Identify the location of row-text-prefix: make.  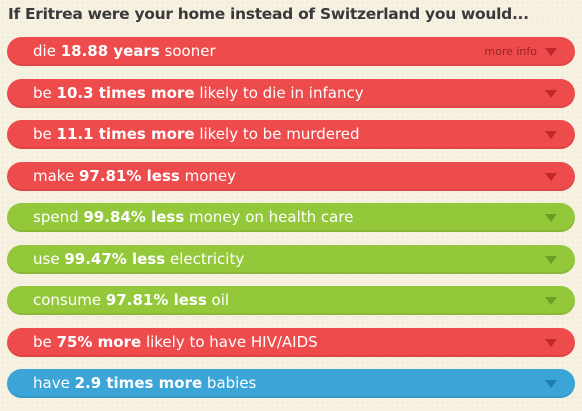
(56, 175).